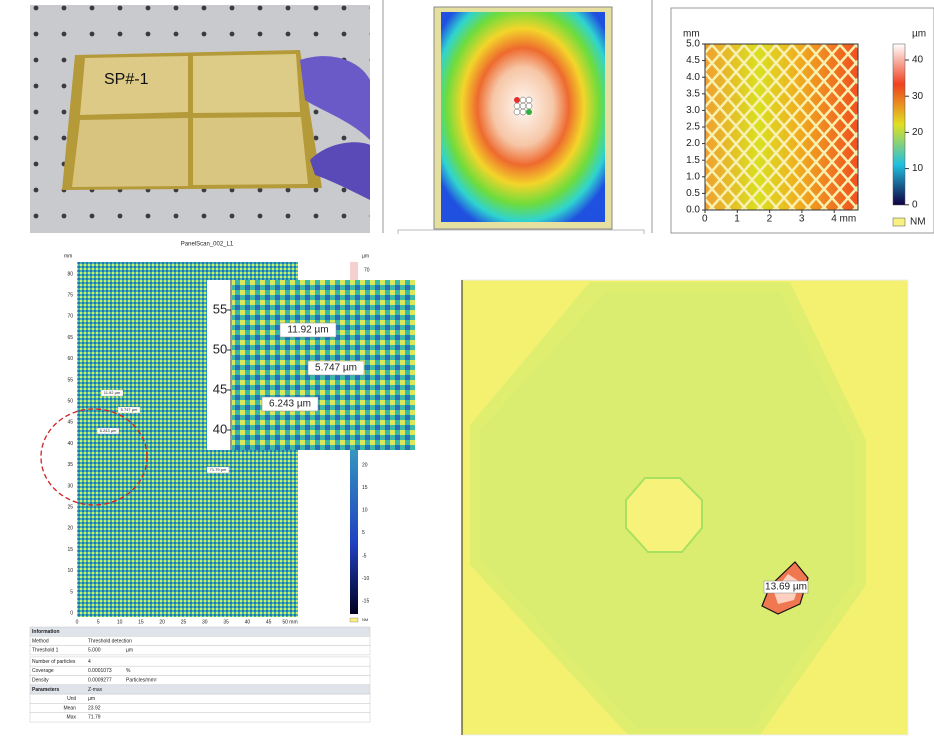  Describe the element at coordinates (220, 388) in the screenshot. I see `inset-y-tick-label: 45` at that location.